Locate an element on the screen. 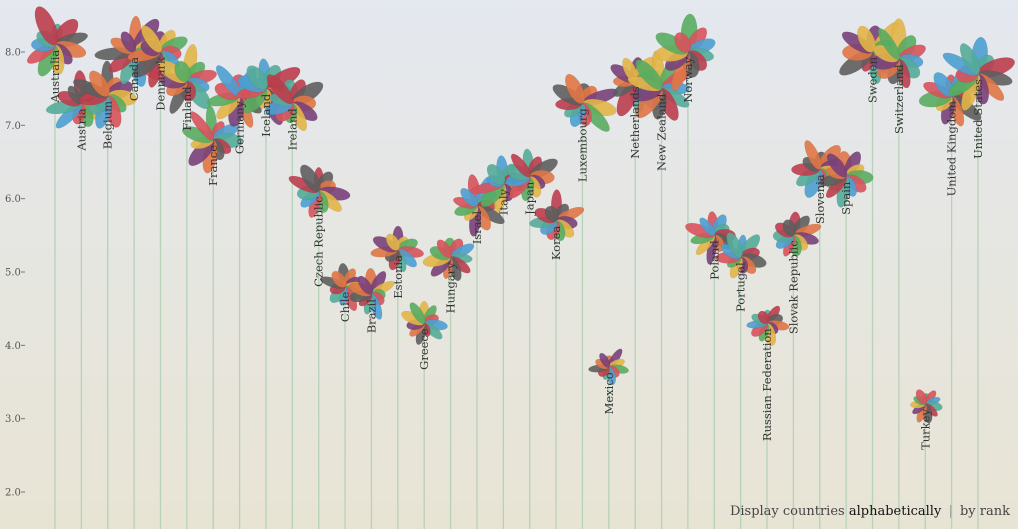 Image resolution: width=1018 pixels, height=529 pixels. country-label-japan: Japan is located at coordinates (530, 198).